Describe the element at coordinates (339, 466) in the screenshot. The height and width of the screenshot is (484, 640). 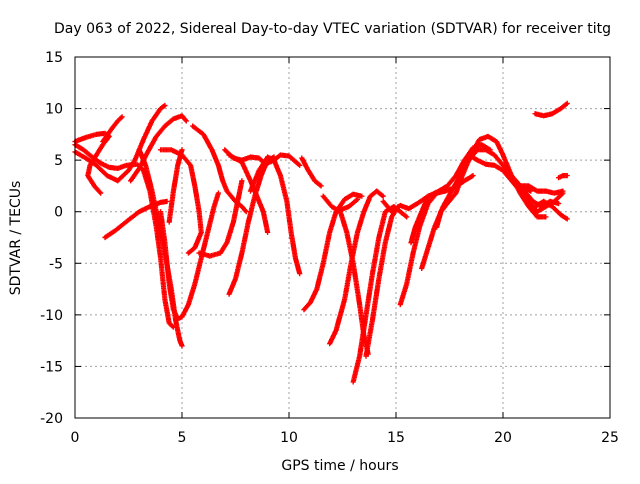
I see `x-axis-label: GPS time / hours` at that location.